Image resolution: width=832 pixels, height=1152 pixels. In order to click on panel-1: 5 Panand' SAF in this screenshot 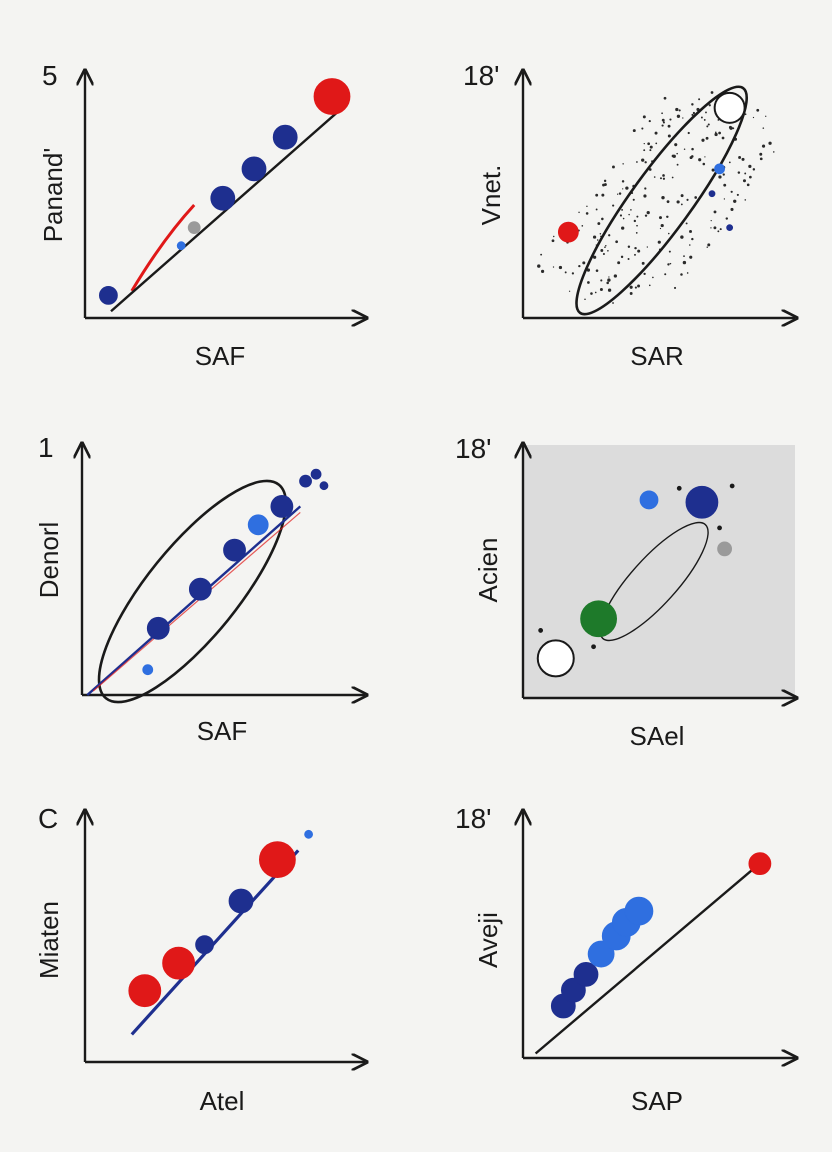, I will do `click(201, 215)`.